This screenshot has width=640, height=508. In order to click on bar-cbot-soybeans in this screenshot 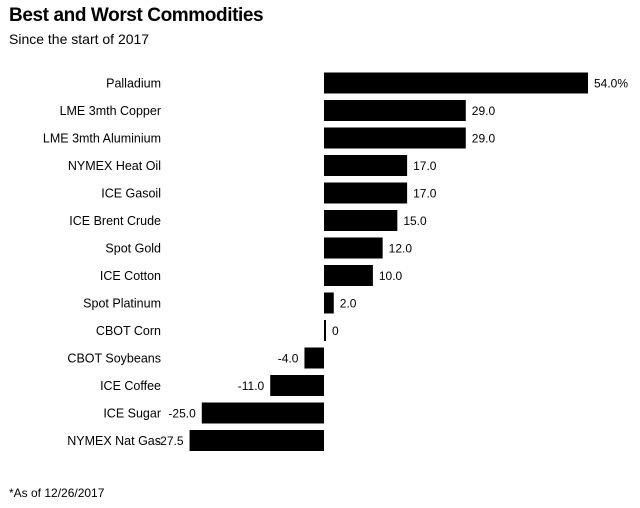, I will do `click(314, 358)`.